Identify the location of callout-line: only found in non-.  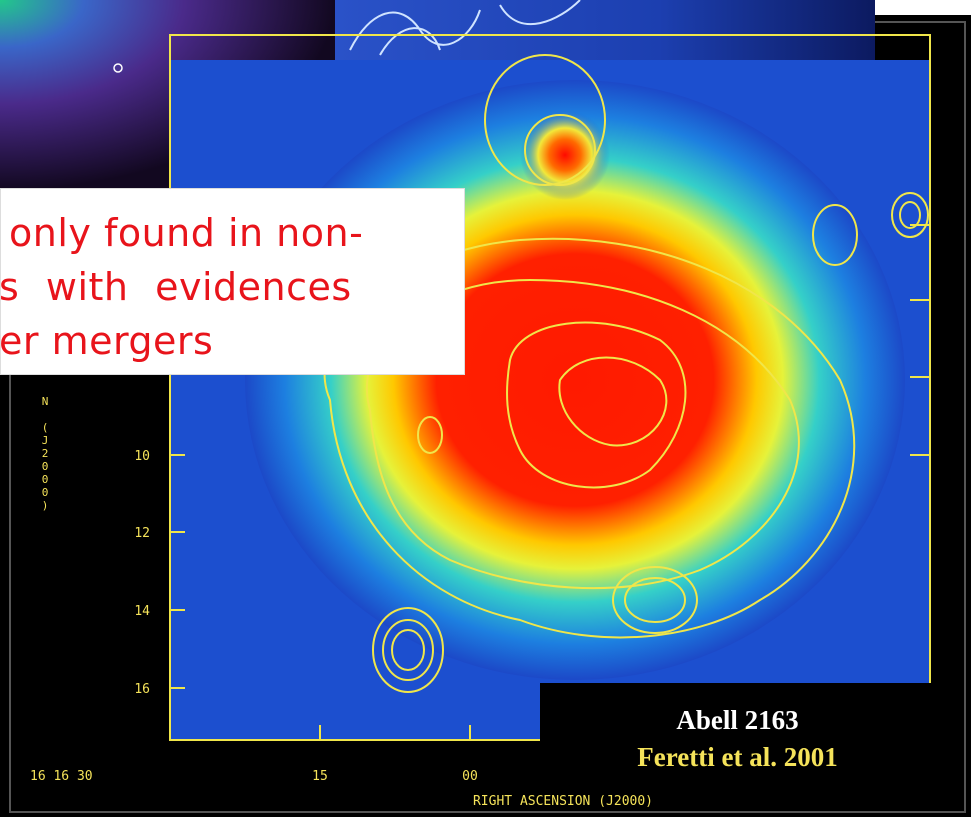
(186, 233).